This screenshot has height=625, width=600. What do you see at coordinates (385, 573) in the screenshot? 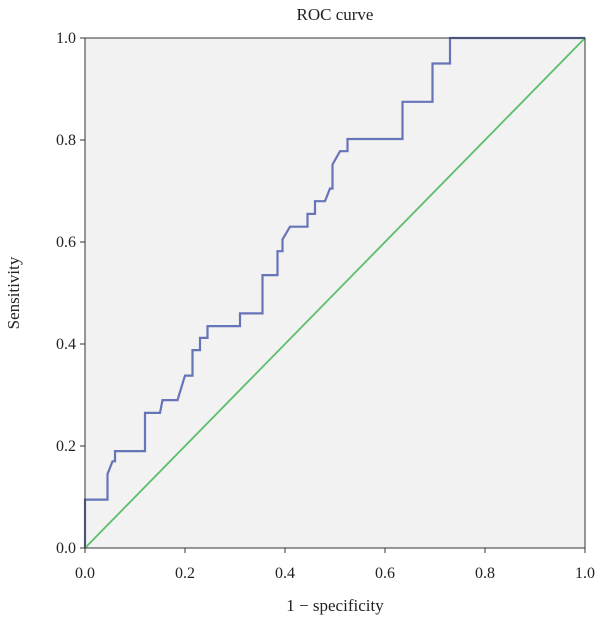
I see `x-tick-label: 0.6` at bounding box center [385, 573].